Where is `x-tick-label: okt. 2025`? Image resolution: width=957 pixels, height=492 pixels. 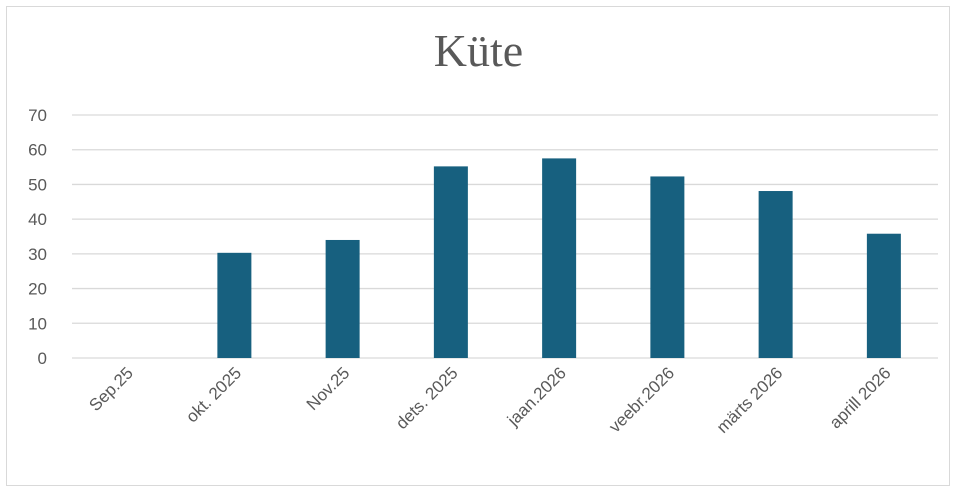 x-tick-label: okt. 2025 is located at coordinates (213, 394).